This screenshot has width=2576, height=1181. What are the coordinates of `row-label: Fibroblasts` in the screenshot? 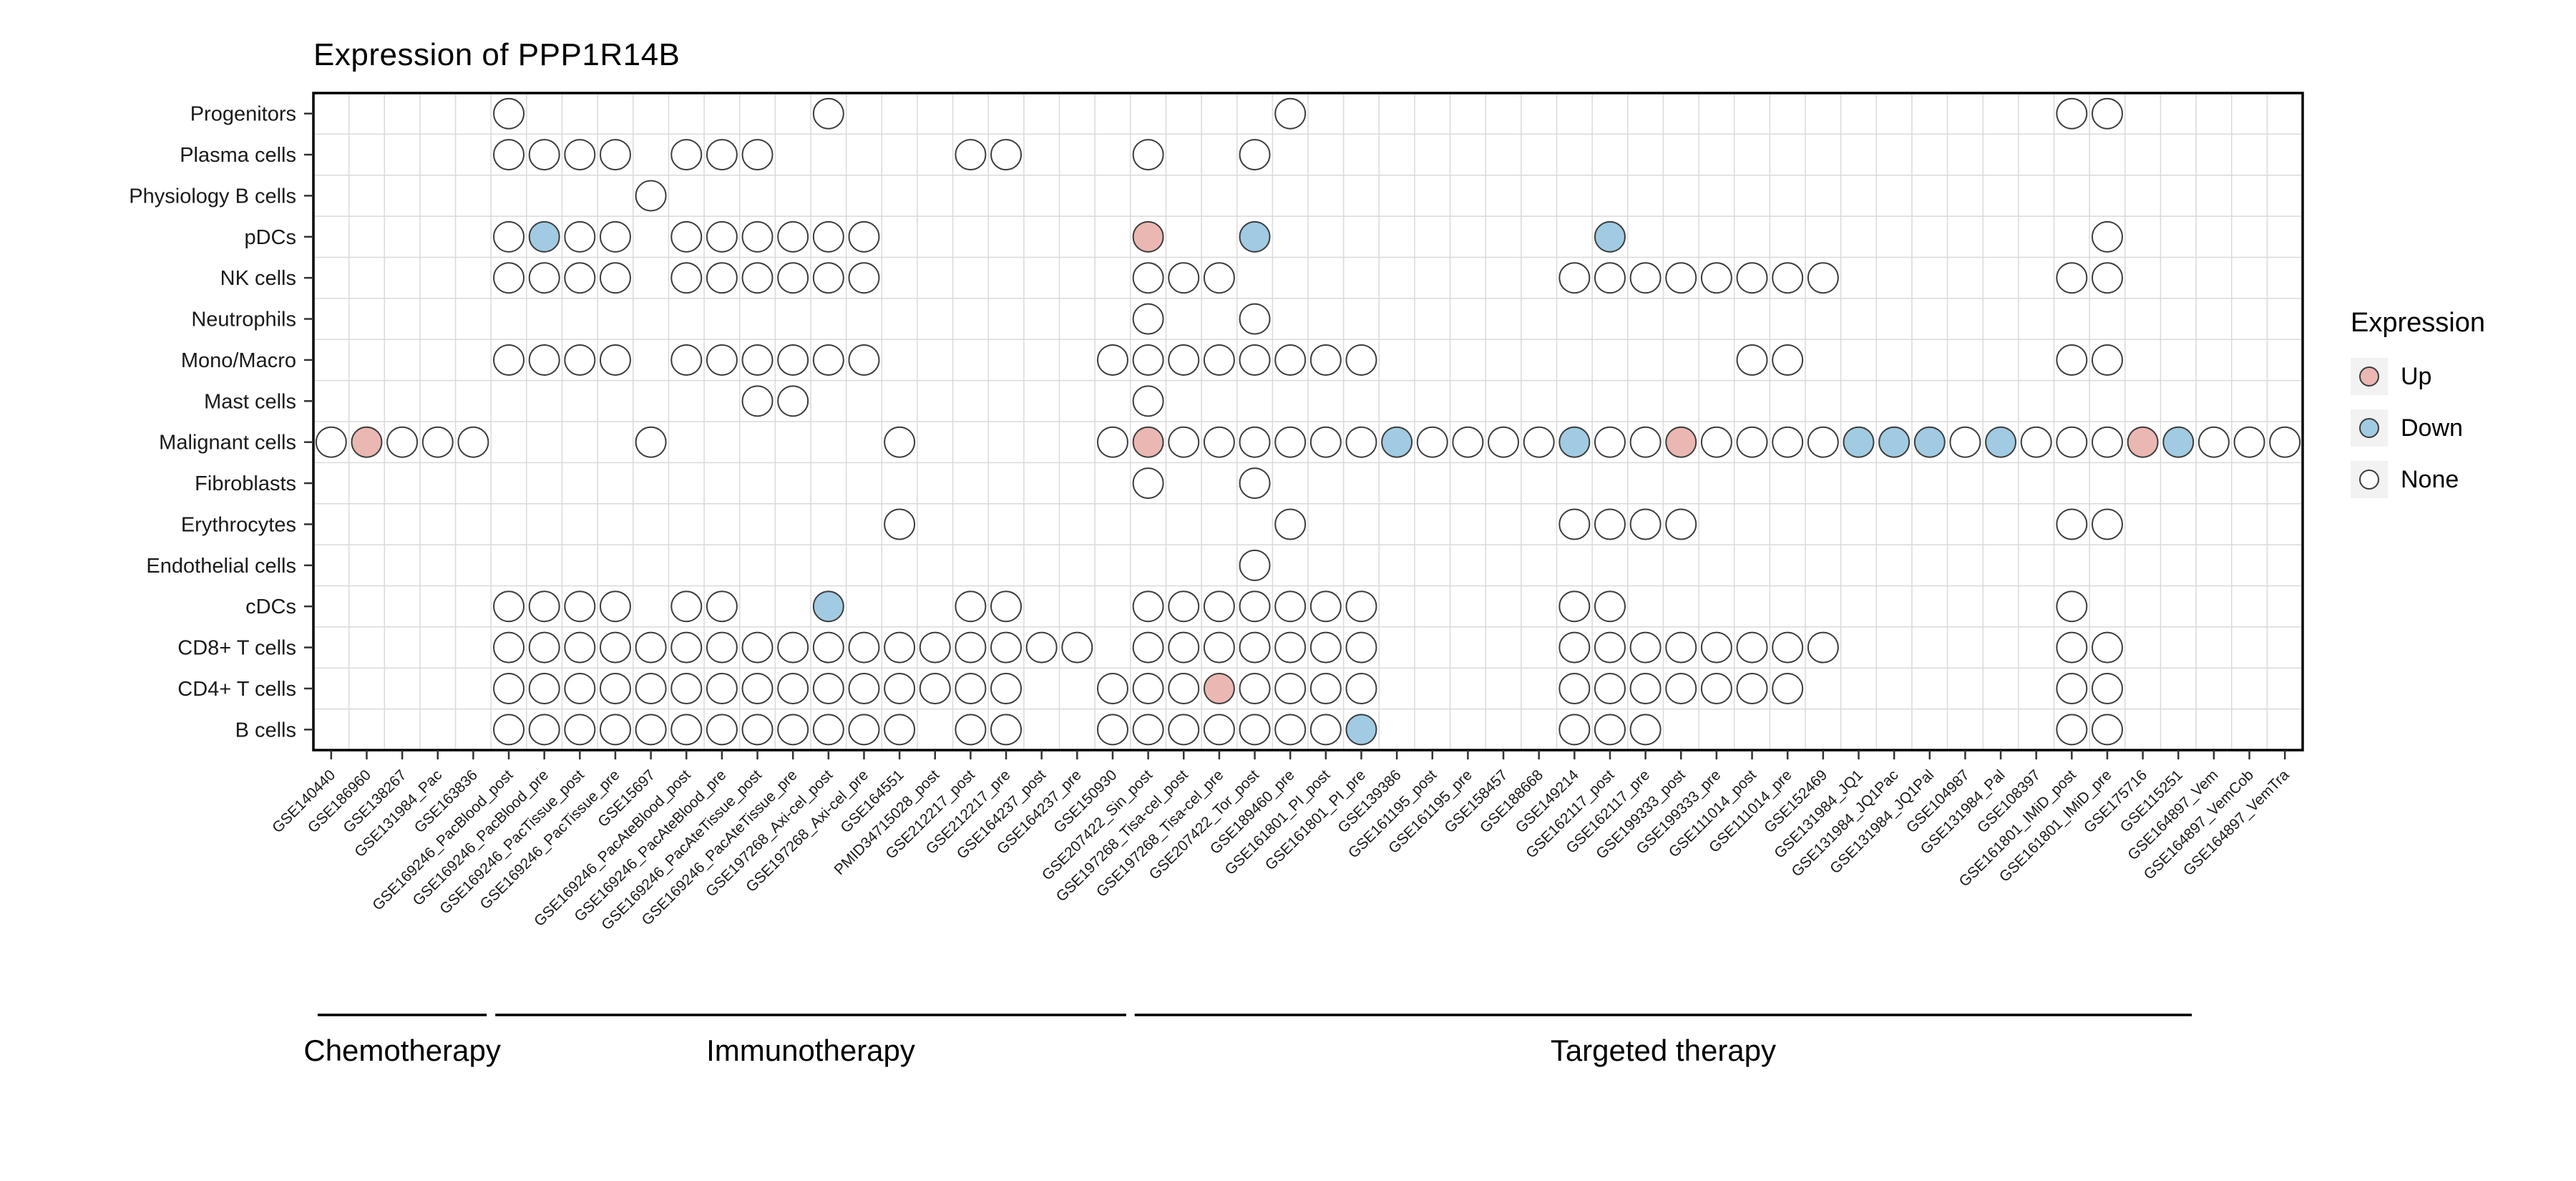 It's located at (245, 483).